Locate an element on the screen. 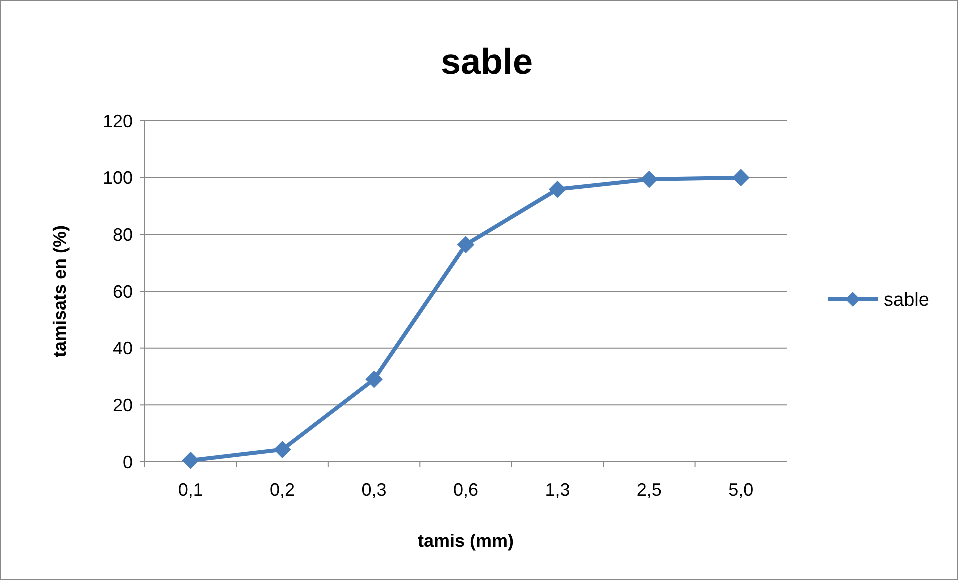 The image size is (958, 580). legend-label: sable is located at coordinates (907, 301).